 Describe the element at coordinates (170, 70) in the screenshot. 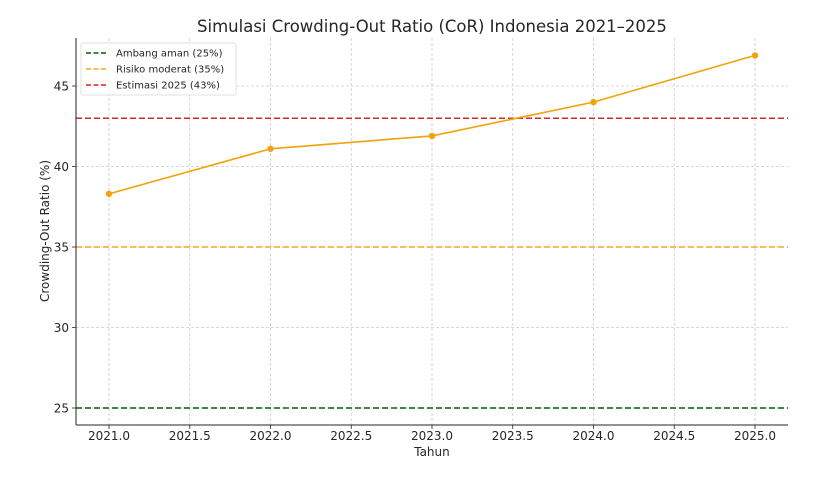

I see `legend-label: Risiko moderat (35%)` at that location.